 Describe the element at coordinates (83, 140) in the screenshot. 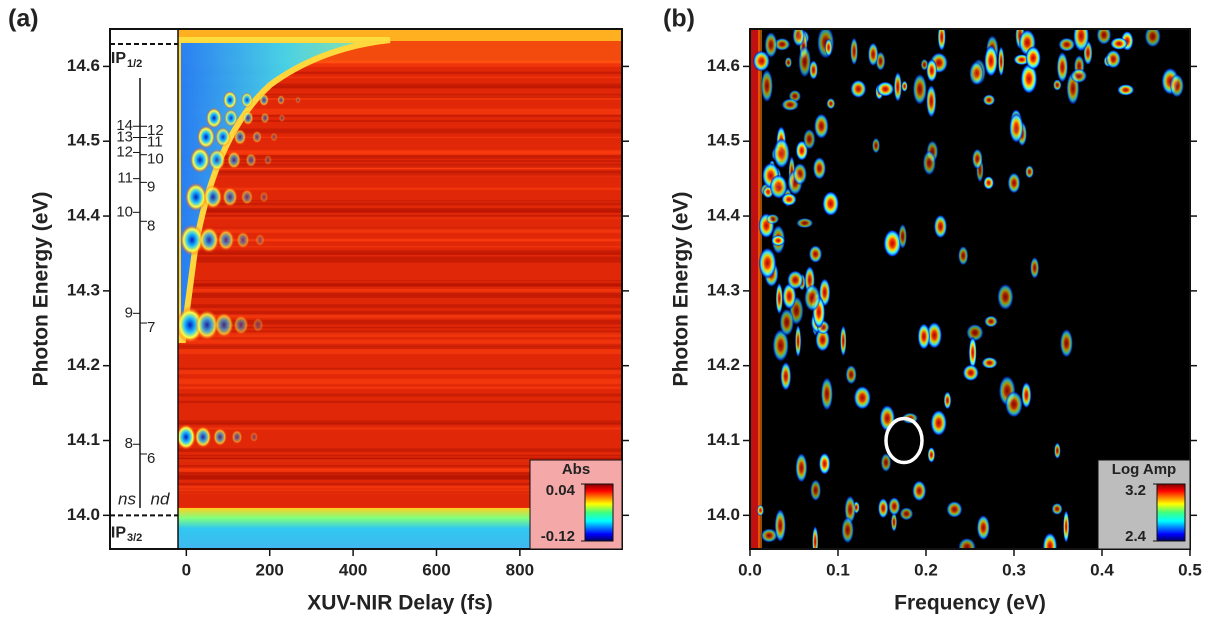

I see `y-tick-label: 14.5` at that location.